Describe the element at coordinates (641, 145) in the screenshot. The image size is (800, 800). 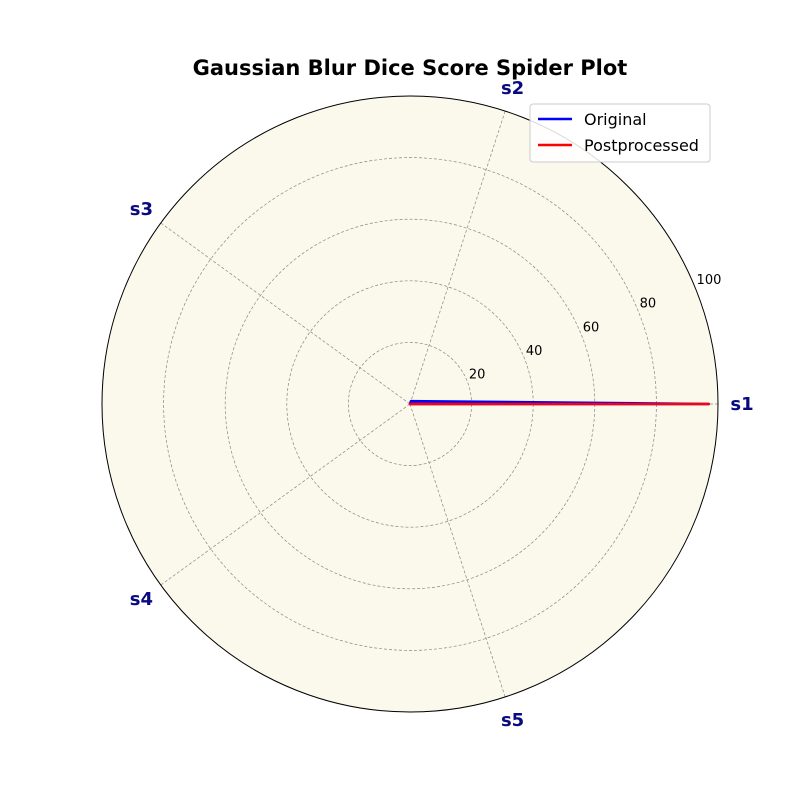
I see `legend-label: Postprocessed` at that location.